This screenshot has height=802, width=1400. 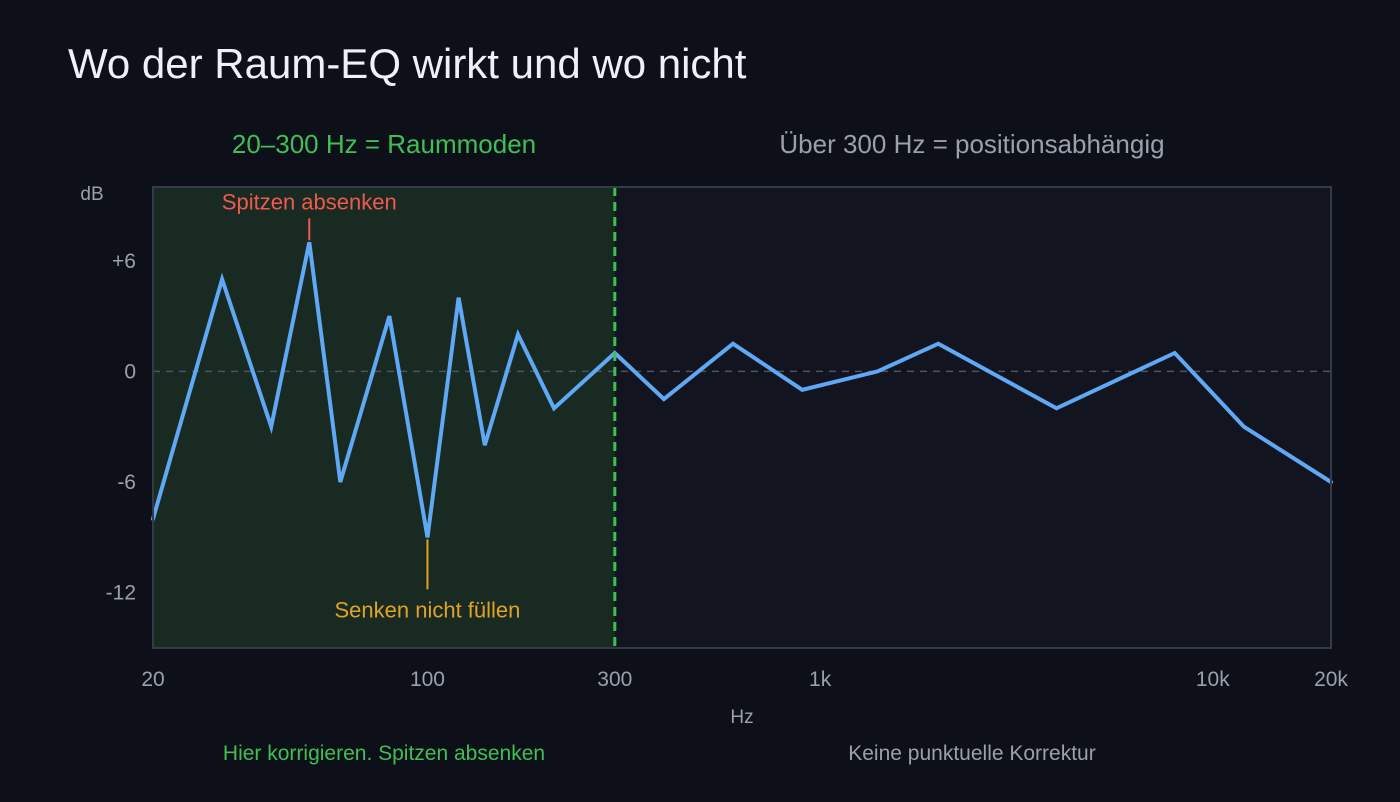 I want to click on y-axis-label: dB, so click(x=91, y=194).